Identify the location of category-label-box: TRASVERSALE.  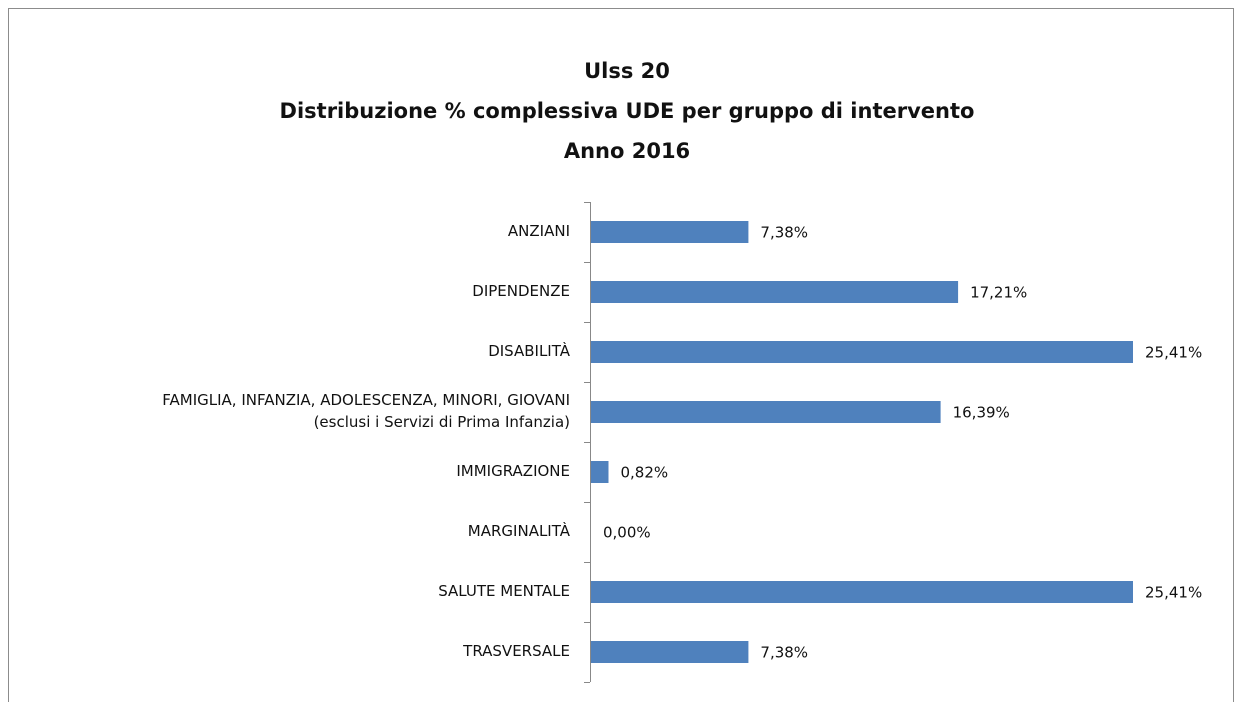
(516, 651).